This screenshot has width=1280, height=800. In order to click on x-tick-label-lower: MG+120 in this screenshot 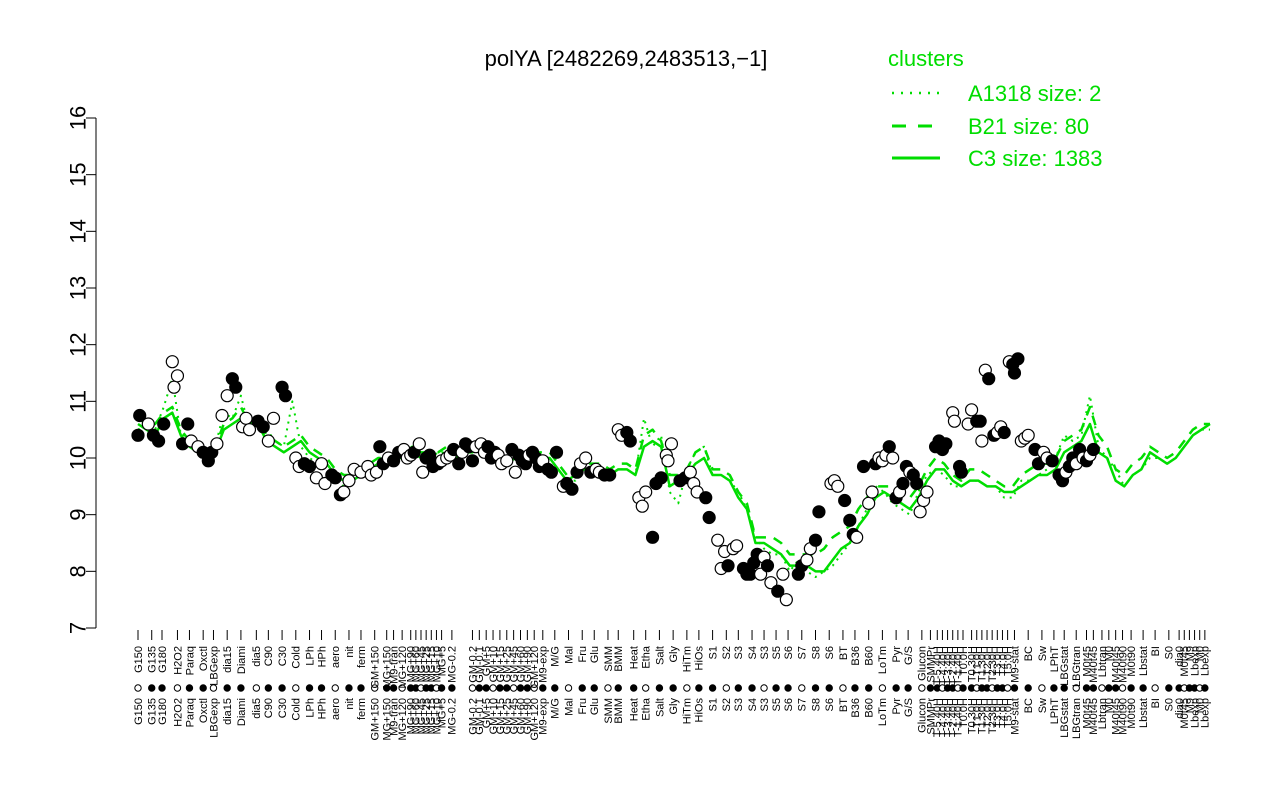, I will do `click(403, 719)`.